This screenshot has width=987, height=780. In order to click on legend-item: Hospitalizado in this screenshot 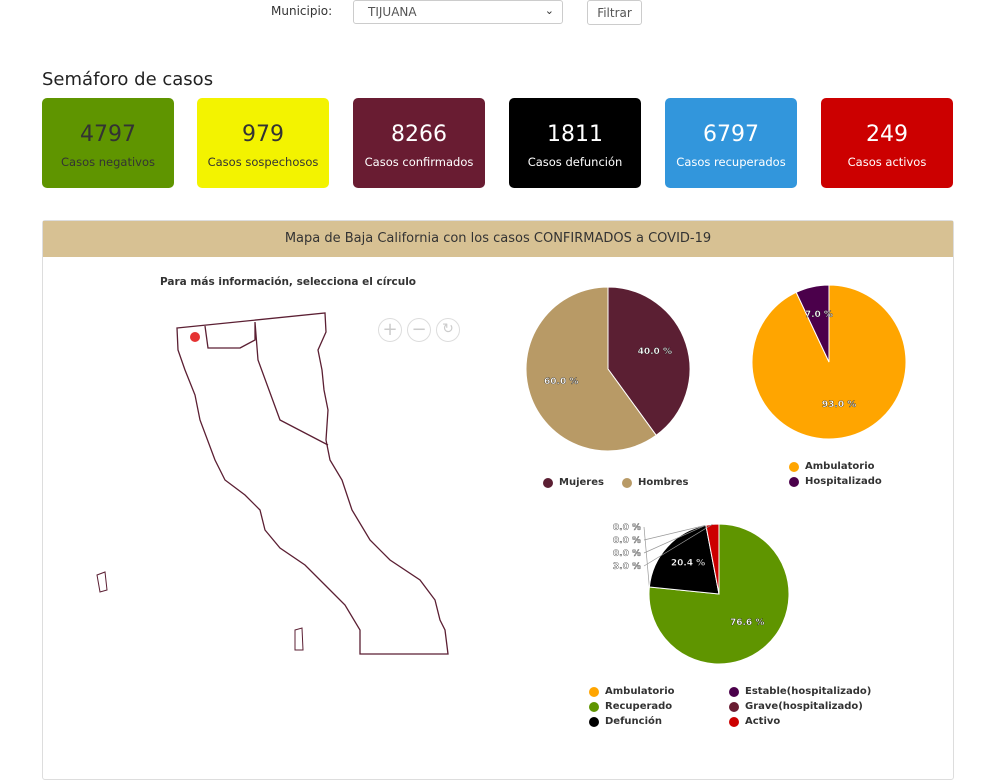, I will do `click(835, 481)`.